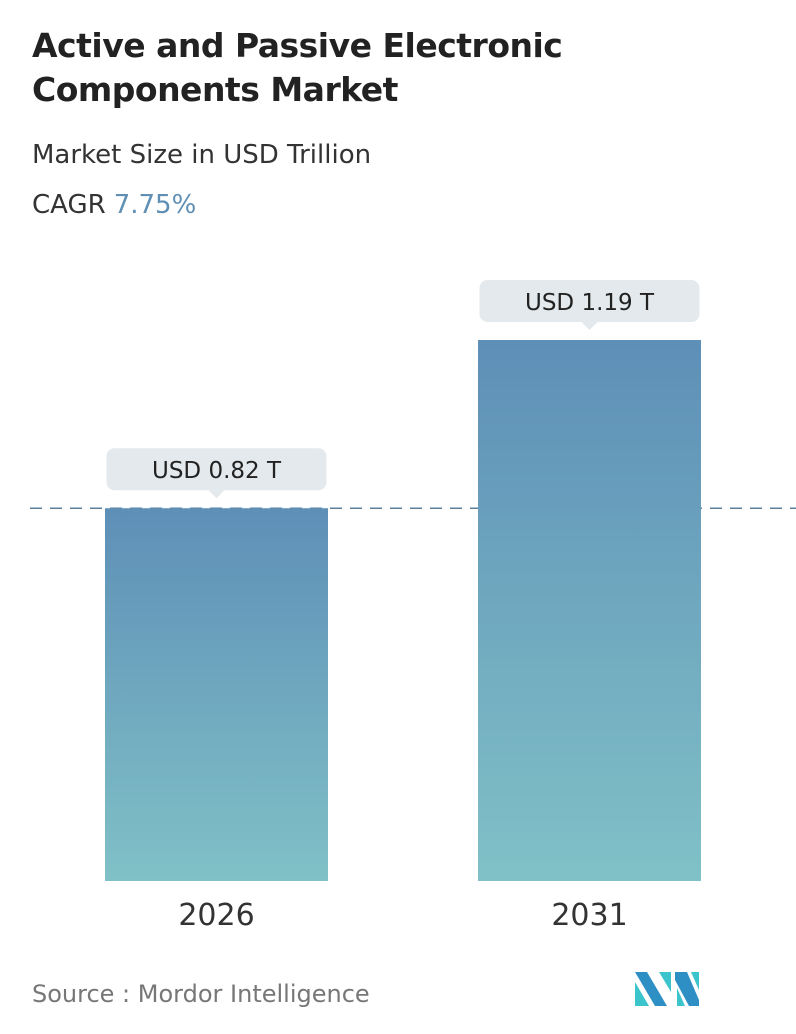  What do you see at coordinates (589, 610) in the screenshot?
I see `bar-2031` at bounding box center [589, 610].